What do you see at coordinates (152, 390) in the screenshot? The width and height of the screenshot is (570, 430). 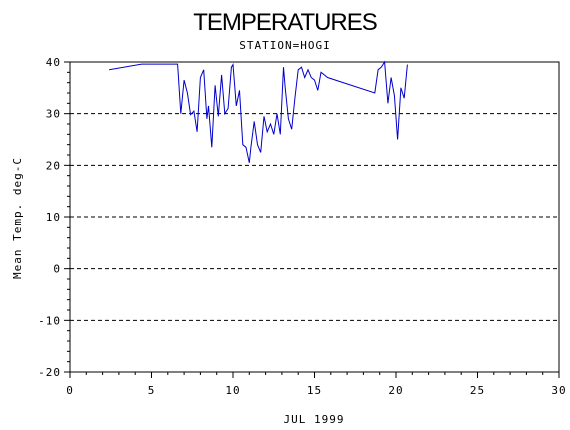 I see `x-tick-label: 5` at bounding box center [152, 390].